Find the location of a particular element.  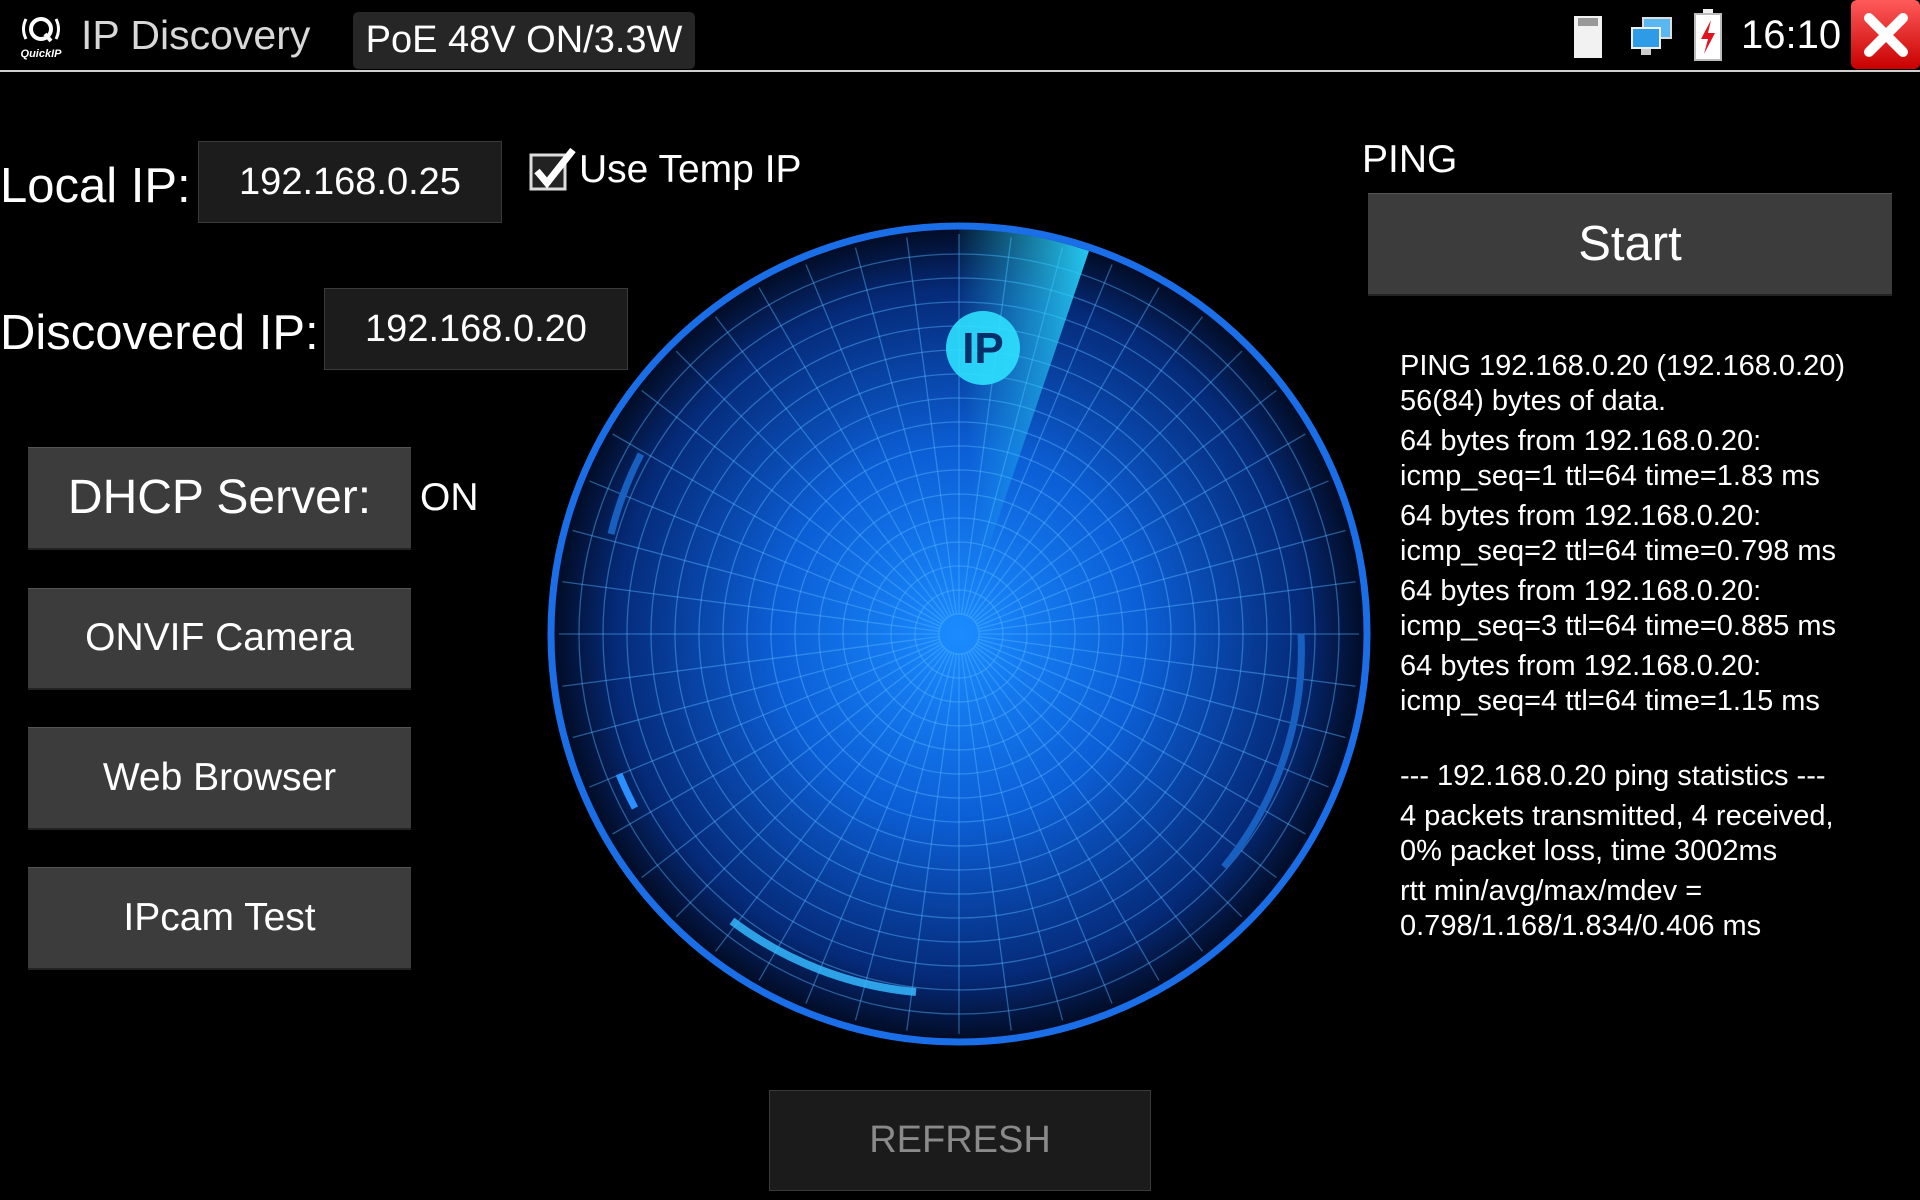

close-icon is located at coordinates (1885, 34).